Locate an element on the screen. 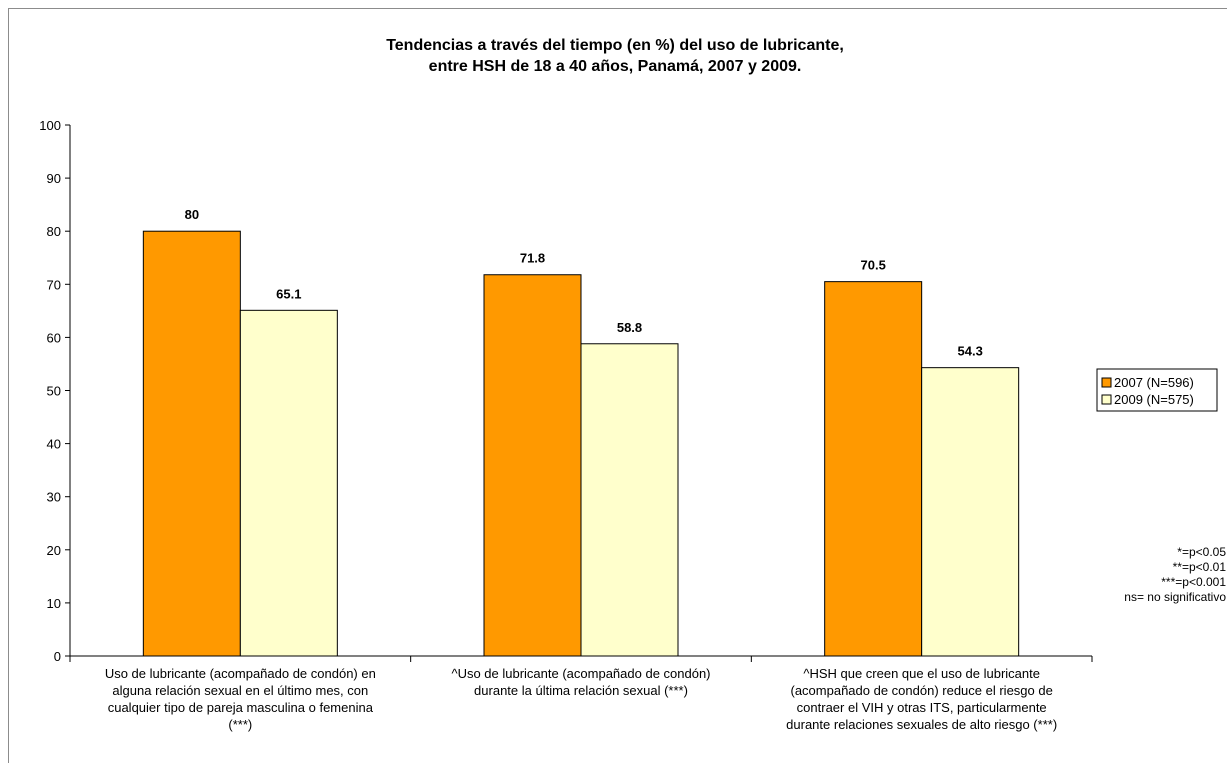  legend-item-2007: 2007 (N=596) is located at coordinates (1147, 382).